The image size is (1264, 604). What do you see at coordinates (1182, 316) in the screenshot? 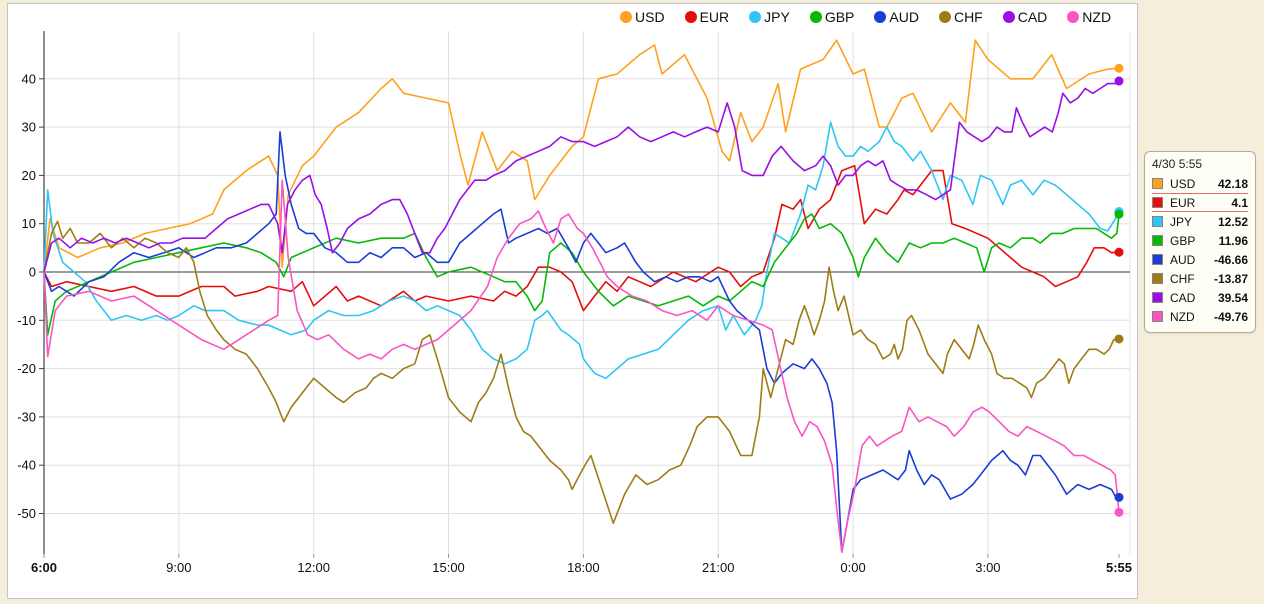
I see `currency-label: NZD` at bounding box center [1182, 316].